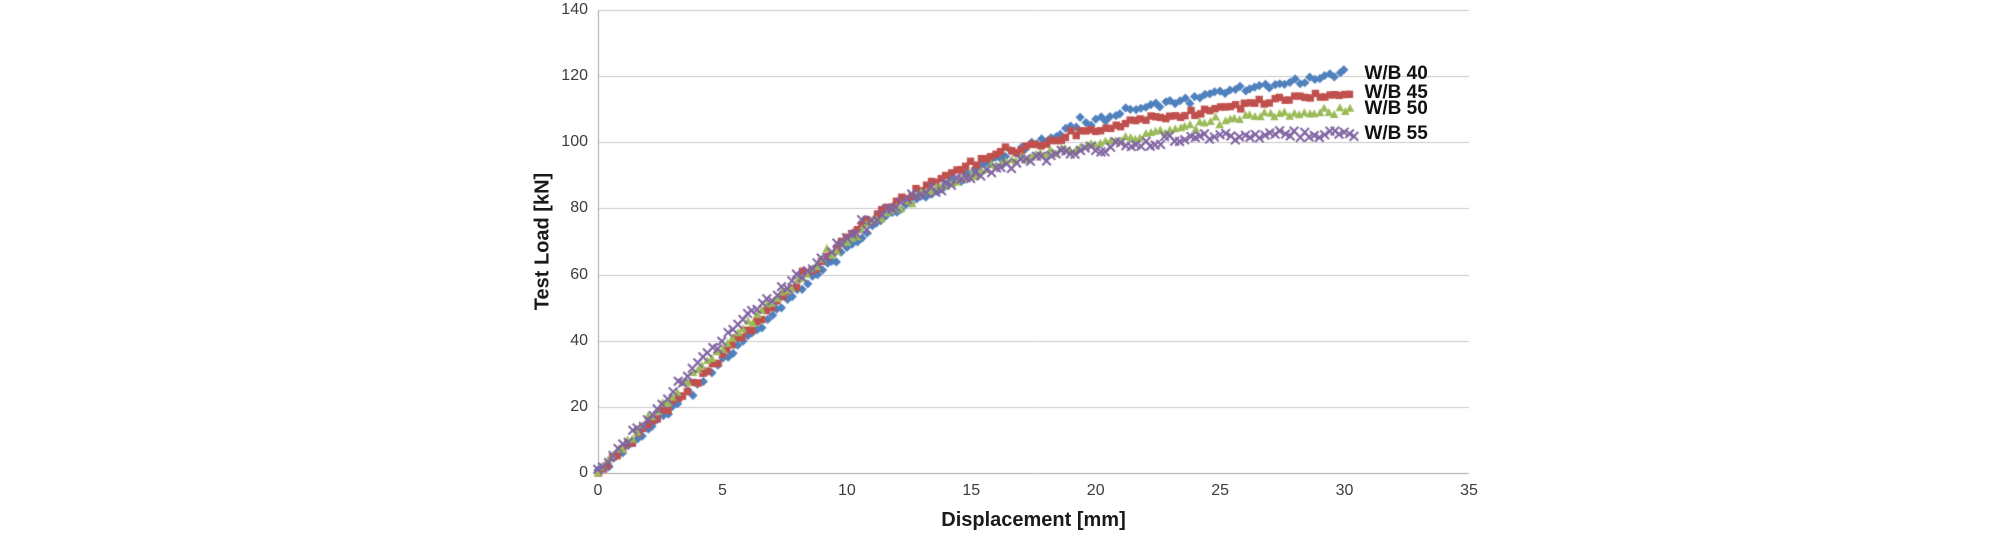  Describe the element at coordinates (1095, 490) in the screenshot. I see `x-tick-label: 20` at that location.